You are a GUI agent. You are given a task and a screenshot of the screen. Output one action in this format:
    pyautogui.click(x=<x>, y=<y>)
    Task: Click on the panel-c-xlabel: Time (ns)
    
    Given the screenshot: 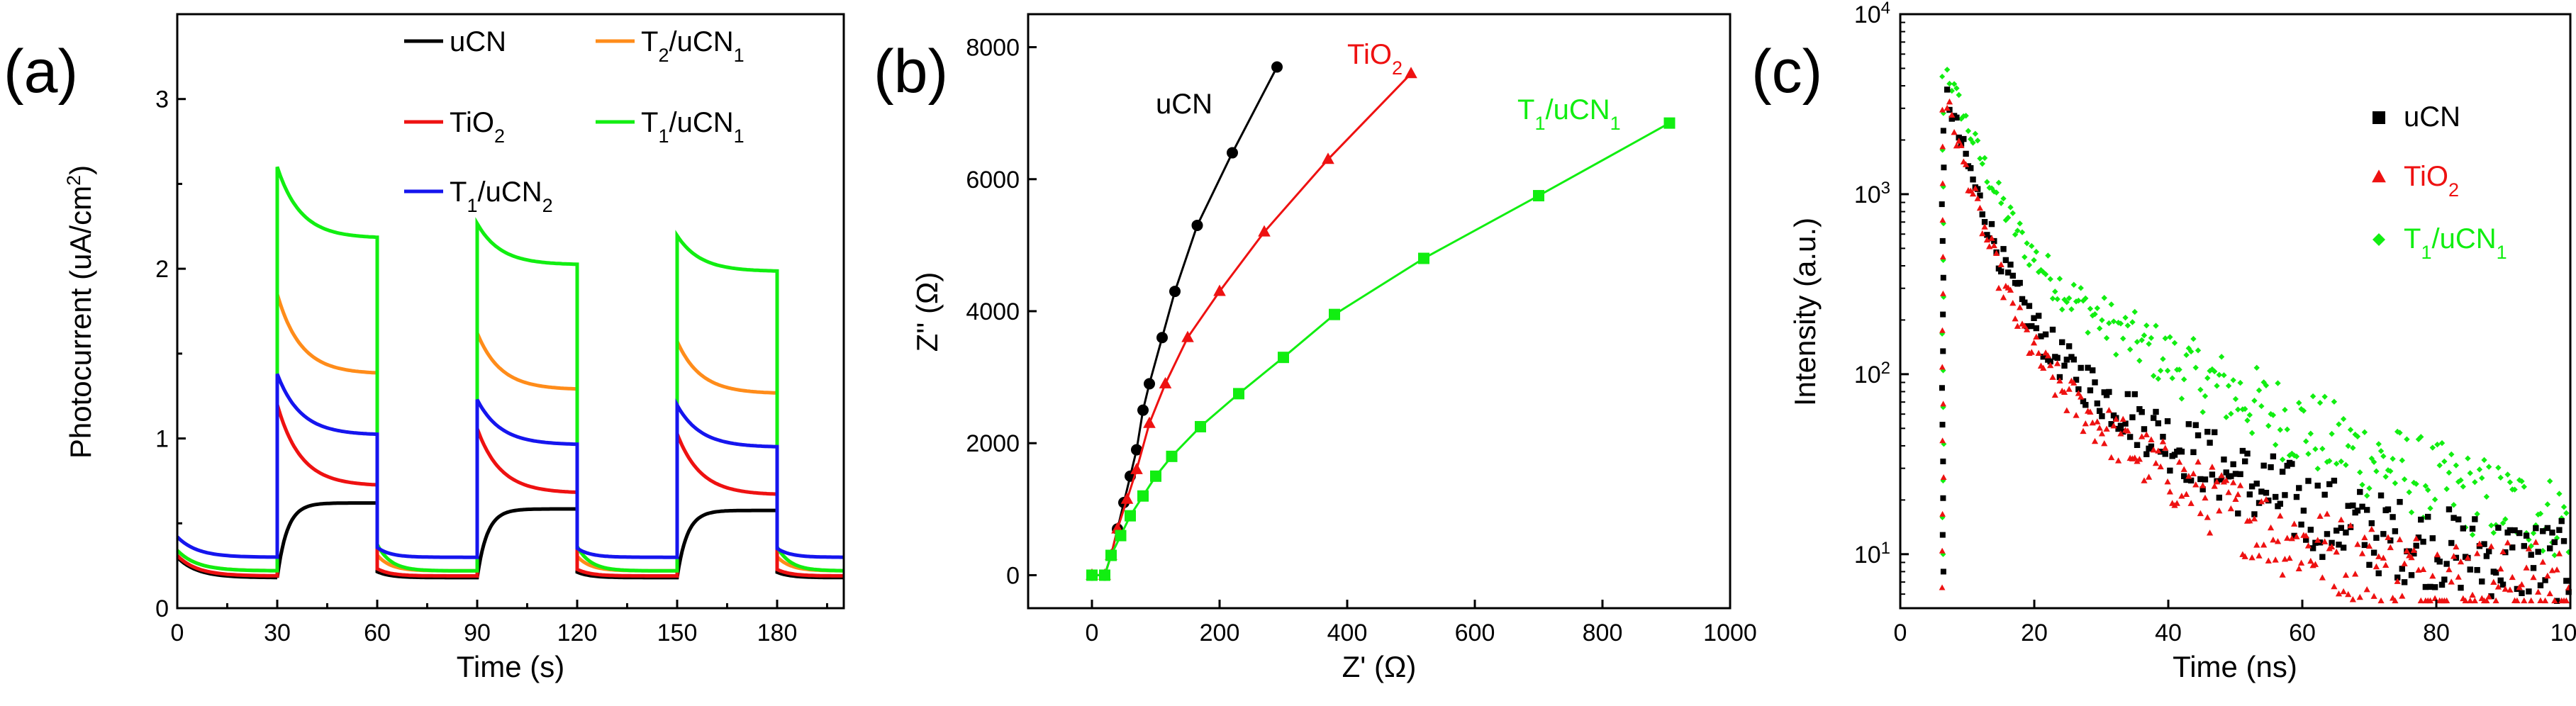 What is the action you would take?
    pyautogui.click(x=2235, y=667)
    